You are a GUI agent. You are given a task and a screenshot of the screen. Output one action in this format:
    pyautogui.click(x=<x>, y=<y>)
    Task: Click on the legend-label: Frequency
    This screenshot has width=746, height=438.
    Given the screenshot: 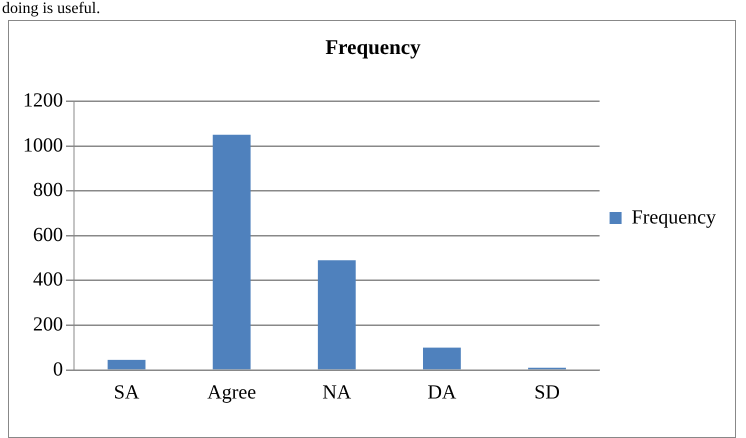 What is the action you would take?
    pyautogui.click(x=674, y=217)
    